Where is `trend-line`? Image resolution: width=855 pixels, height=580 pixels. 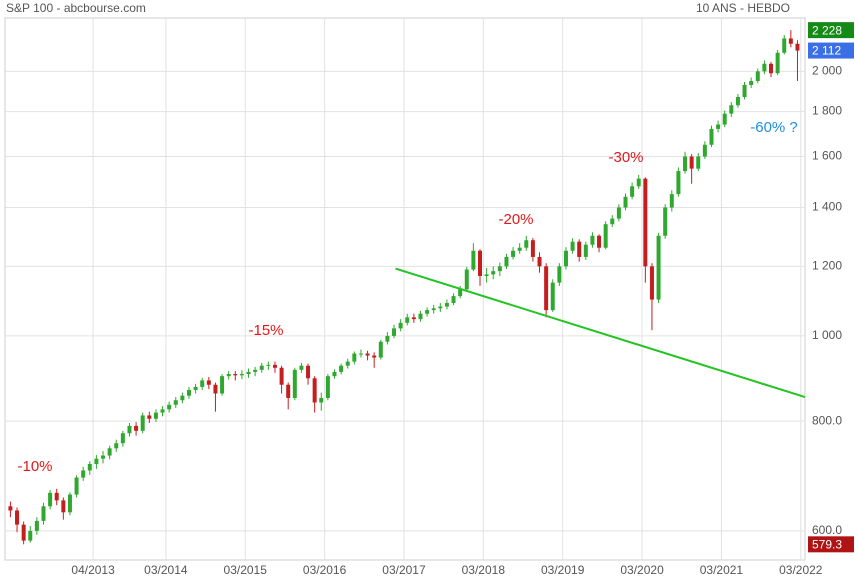
trend-line is located at coordinates (600, 333).